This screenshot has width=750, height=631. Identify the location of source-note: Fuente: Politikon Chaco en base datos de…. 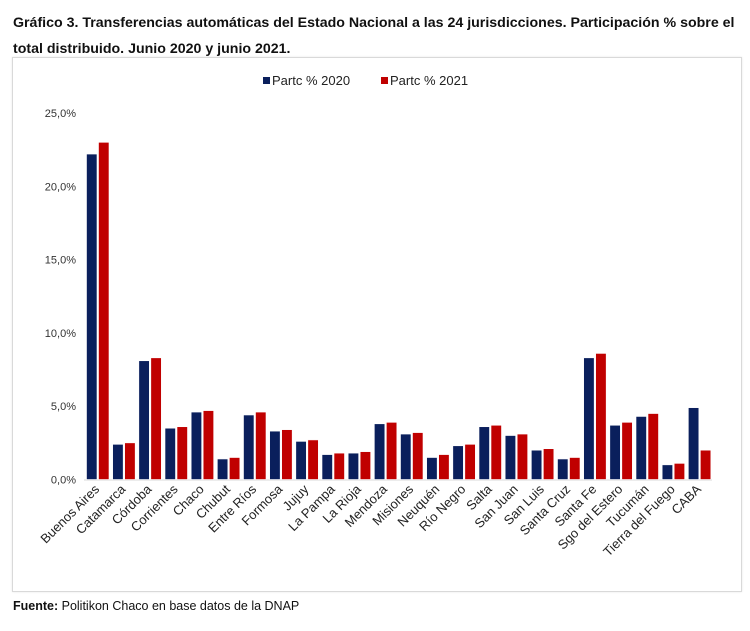
(156, 606).